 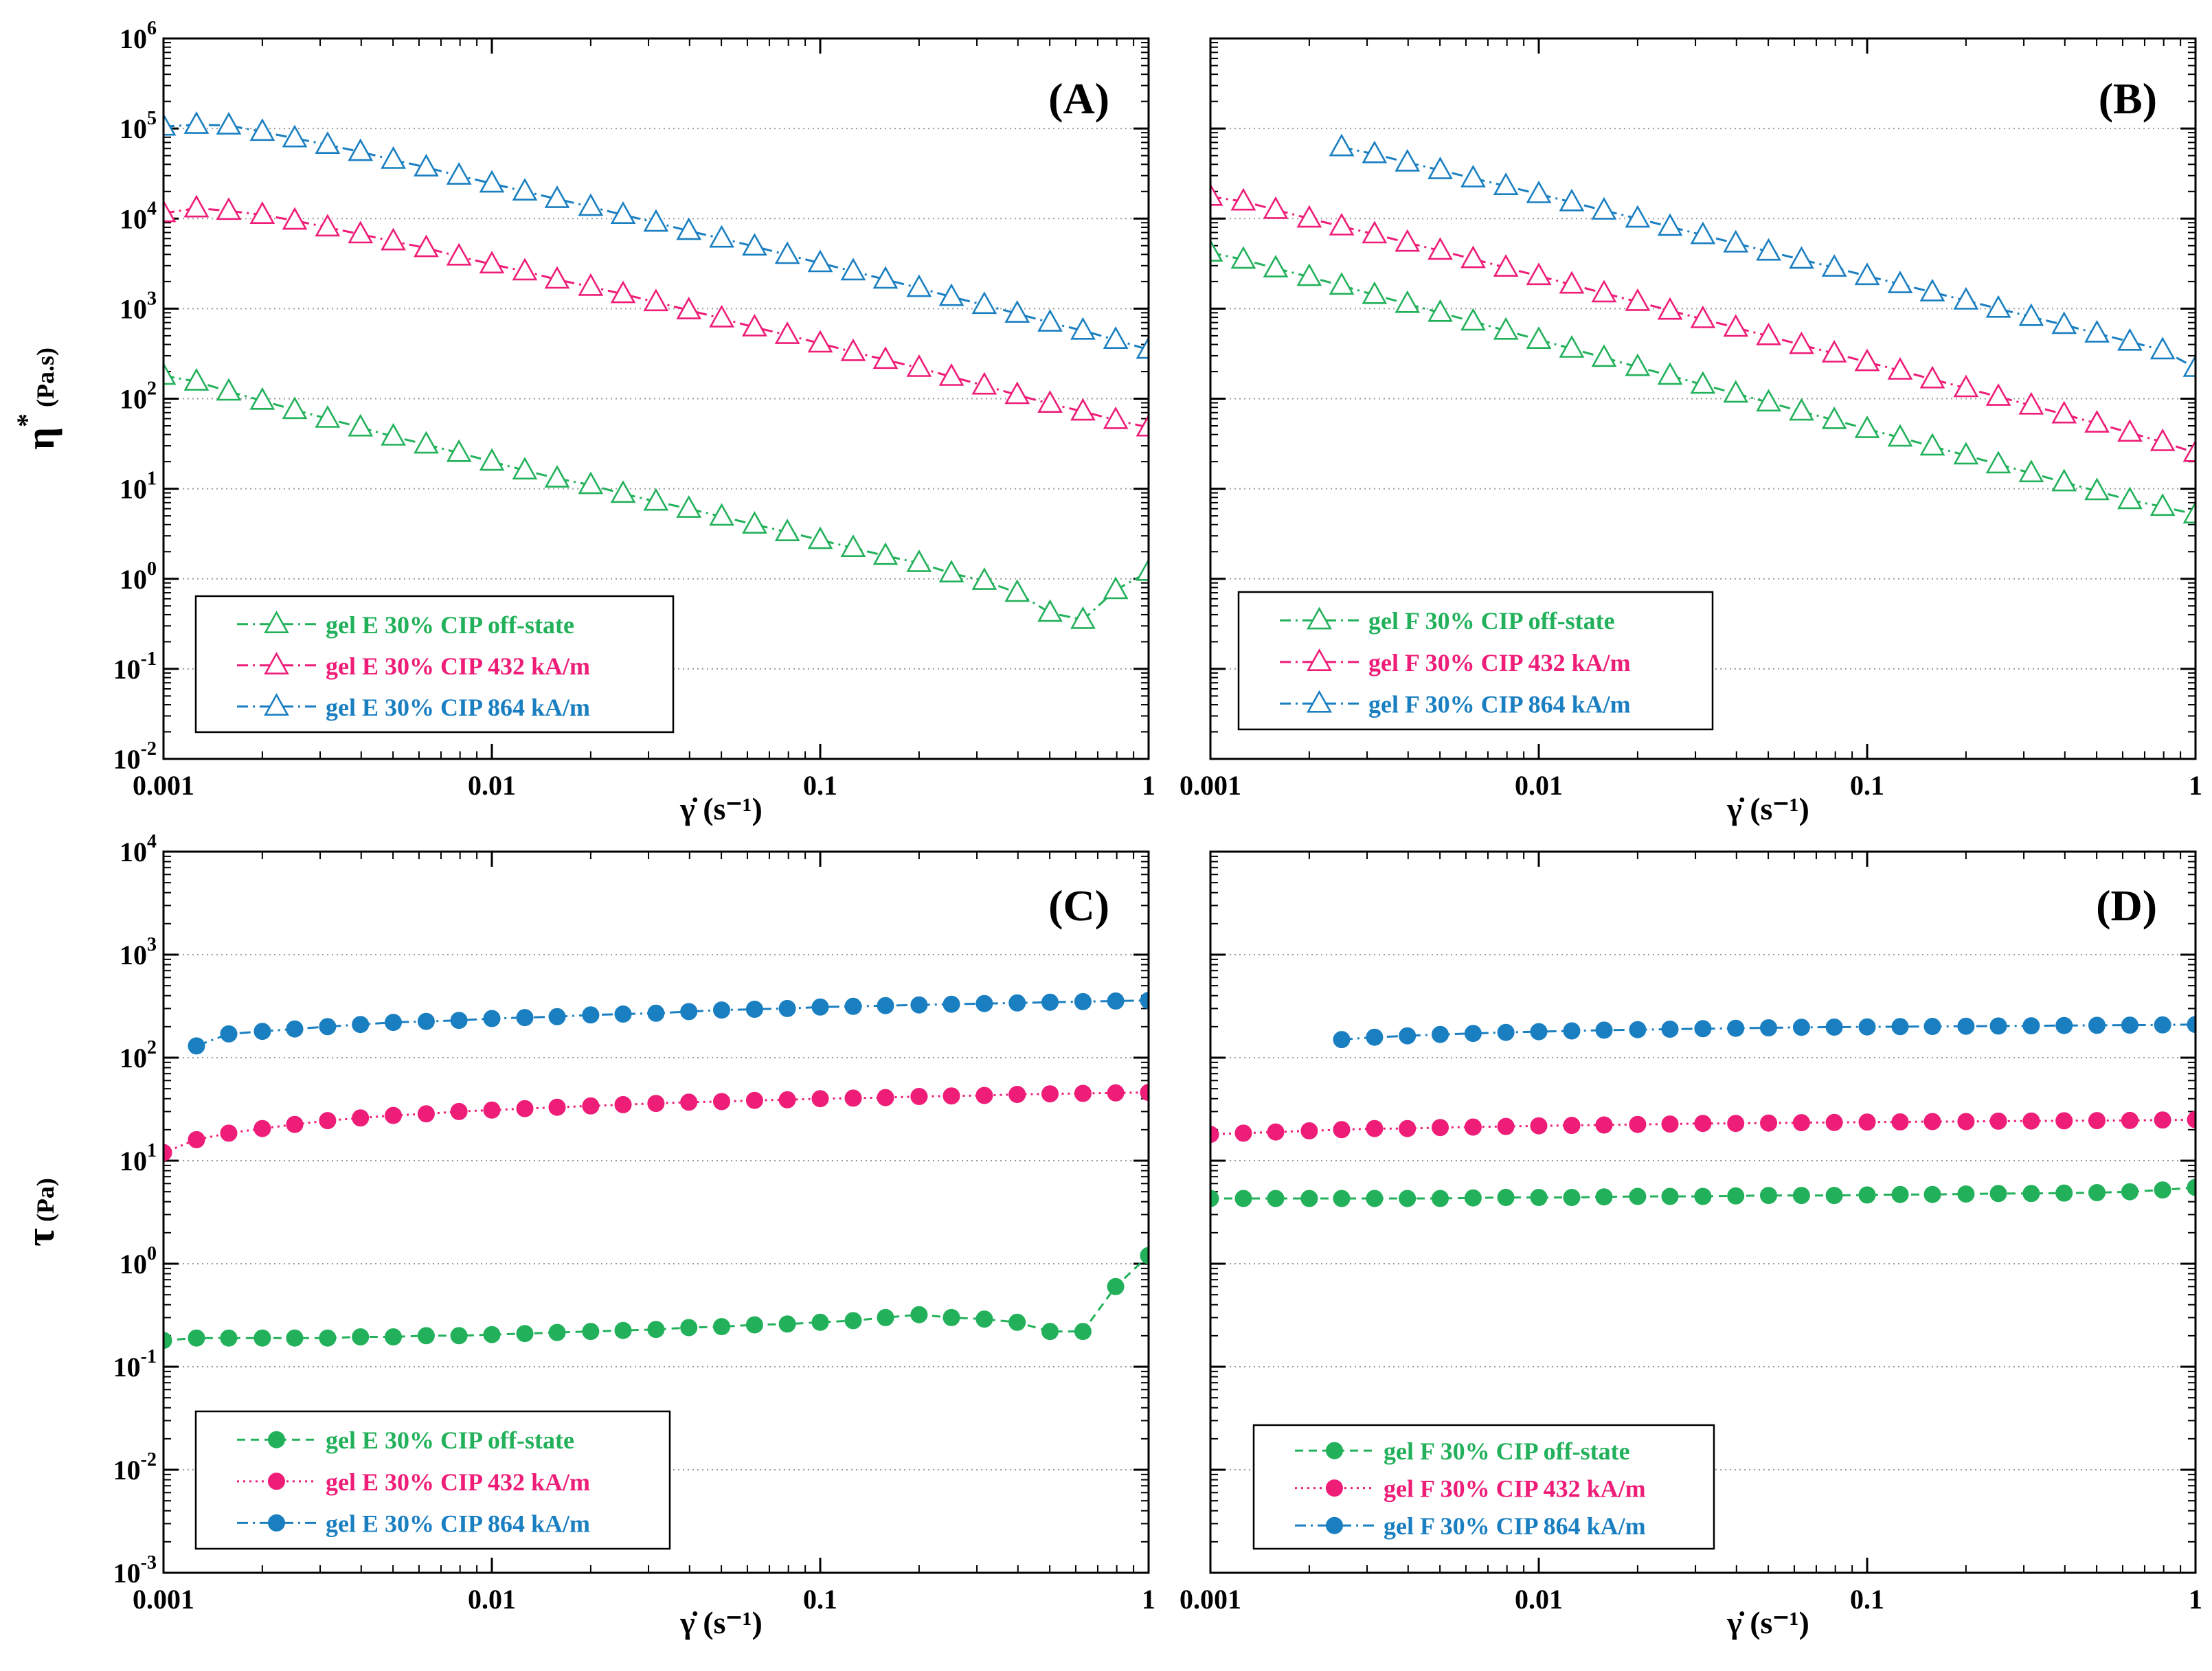 What do you see at coordinates (138, 849) in the screenshot?
I see `y-tick-label: 10⁴` at bounding box center [138, 849].